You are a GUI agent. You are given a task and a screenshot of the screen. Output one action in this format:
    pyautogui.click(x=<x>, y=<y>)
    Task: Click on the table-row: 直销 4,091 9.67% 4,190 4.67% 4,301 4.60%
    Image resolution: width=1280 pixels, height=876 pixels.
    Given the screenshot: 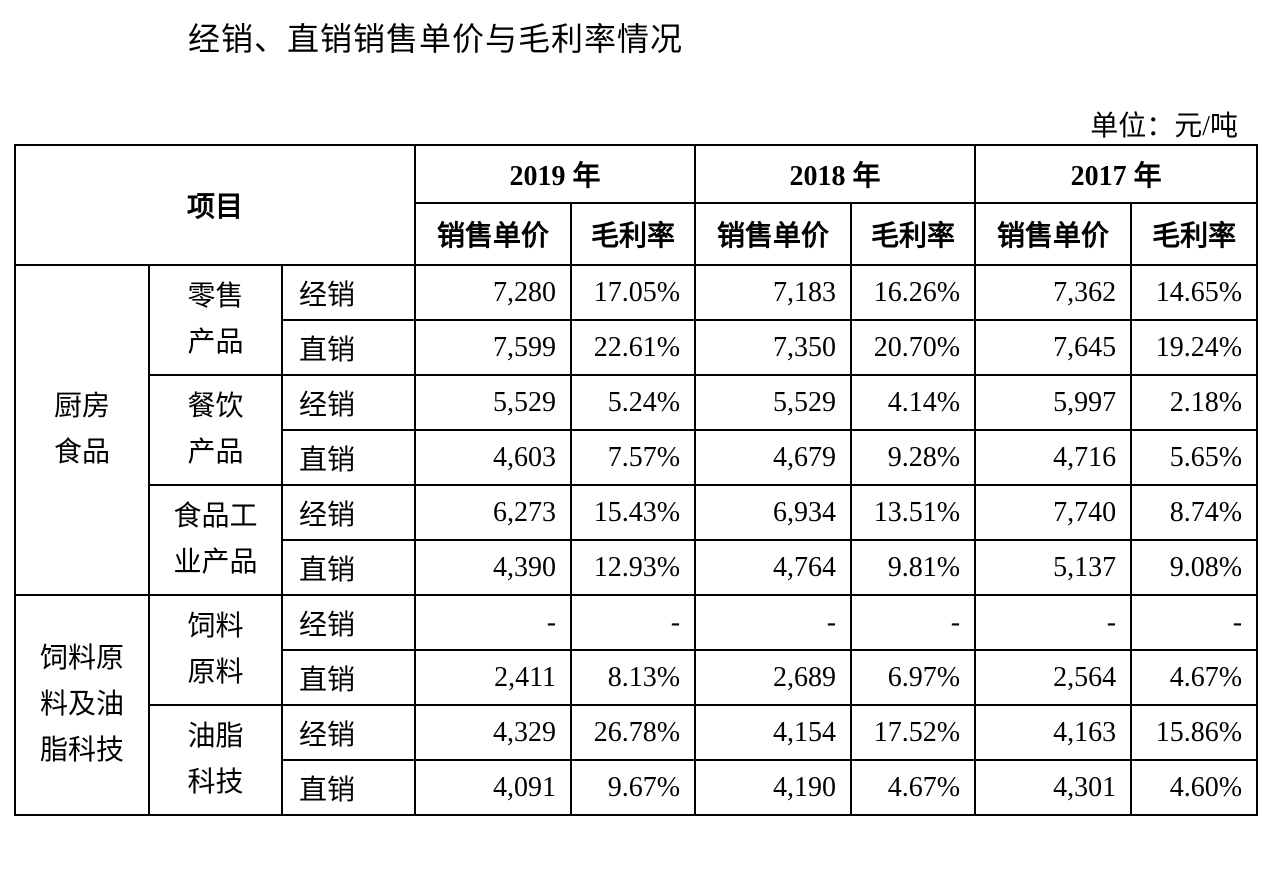 What is the action you would take?
    pyautogui.click(x=637, y=787)
    